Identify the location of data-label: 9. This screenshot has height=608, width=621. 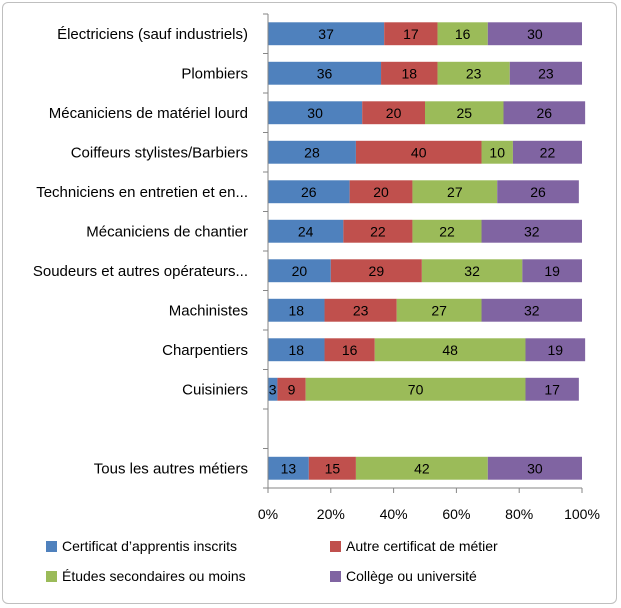
(292, 389).